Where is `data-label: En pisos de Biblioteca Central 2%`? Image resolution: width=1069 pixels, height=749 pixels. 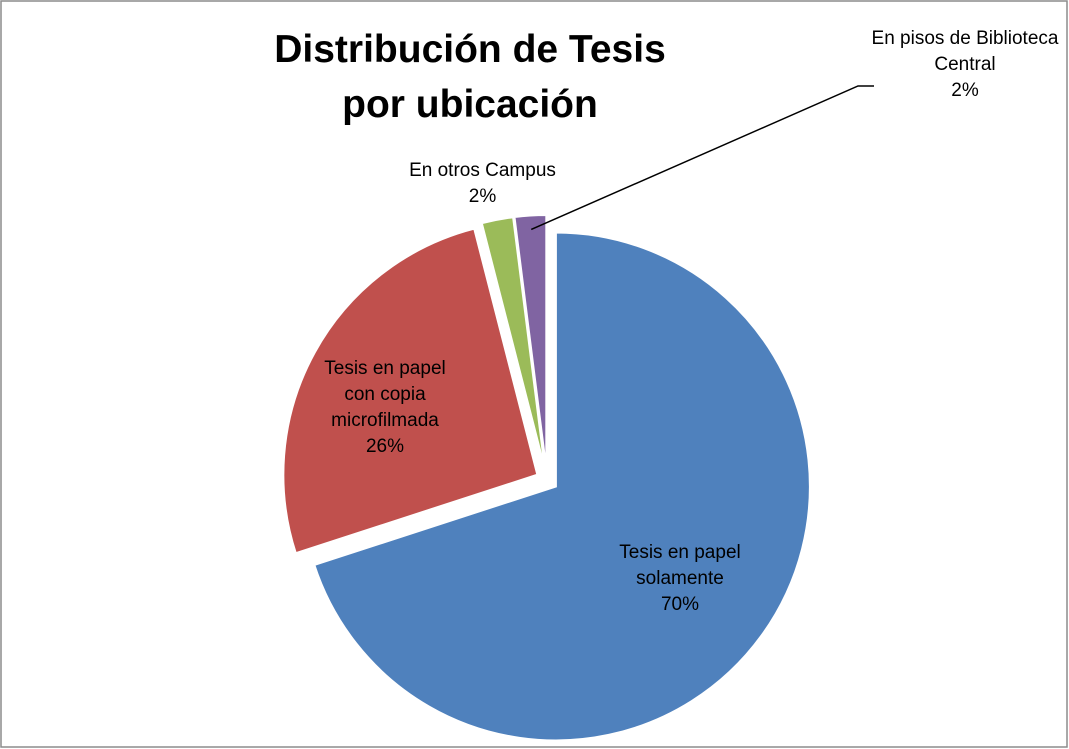 data-label: En pisos de Biblioteca Central 2% is located at coordinates (965, 65).